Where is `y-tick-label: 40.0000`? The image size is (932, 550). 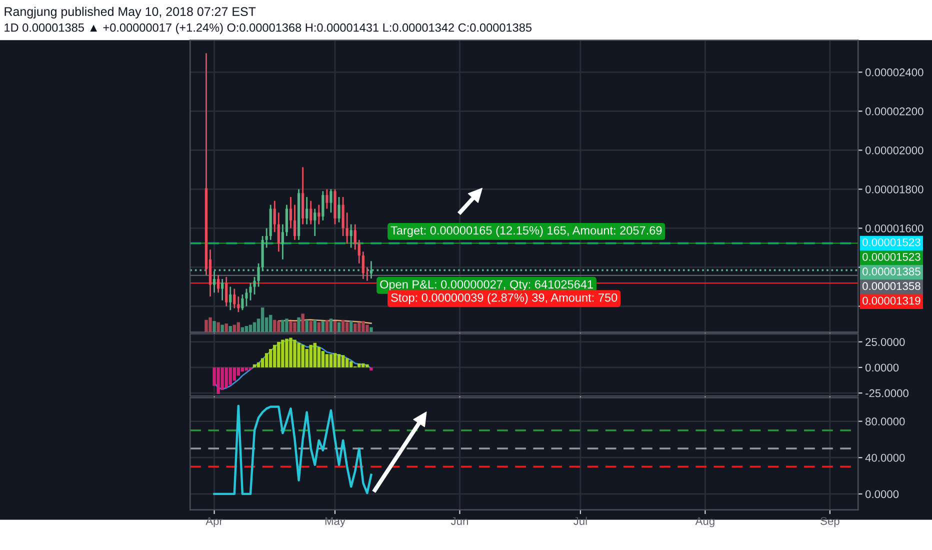
y-tick-label: 40.0000 is located at coordinates (885, 458).